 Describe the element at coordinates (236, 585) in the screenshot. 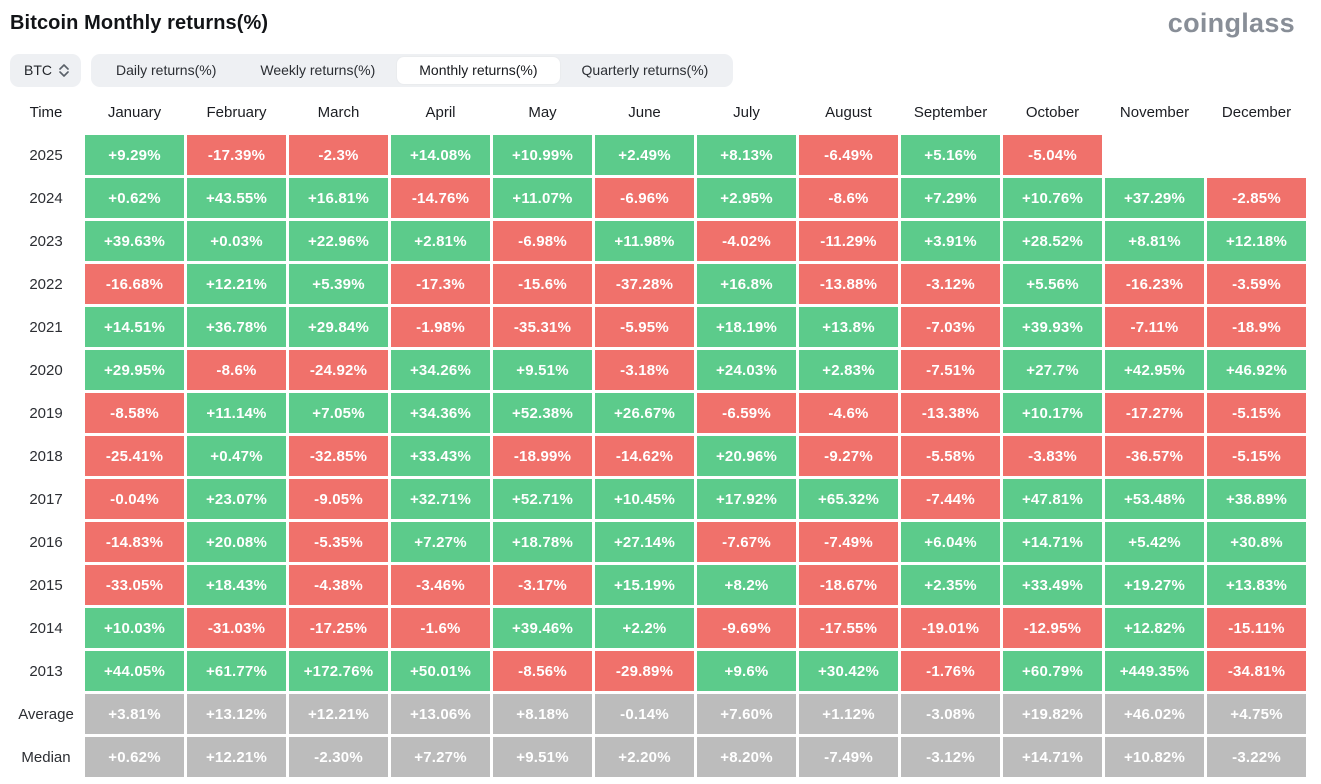

I see `return-cell: +18.43%` at that location.